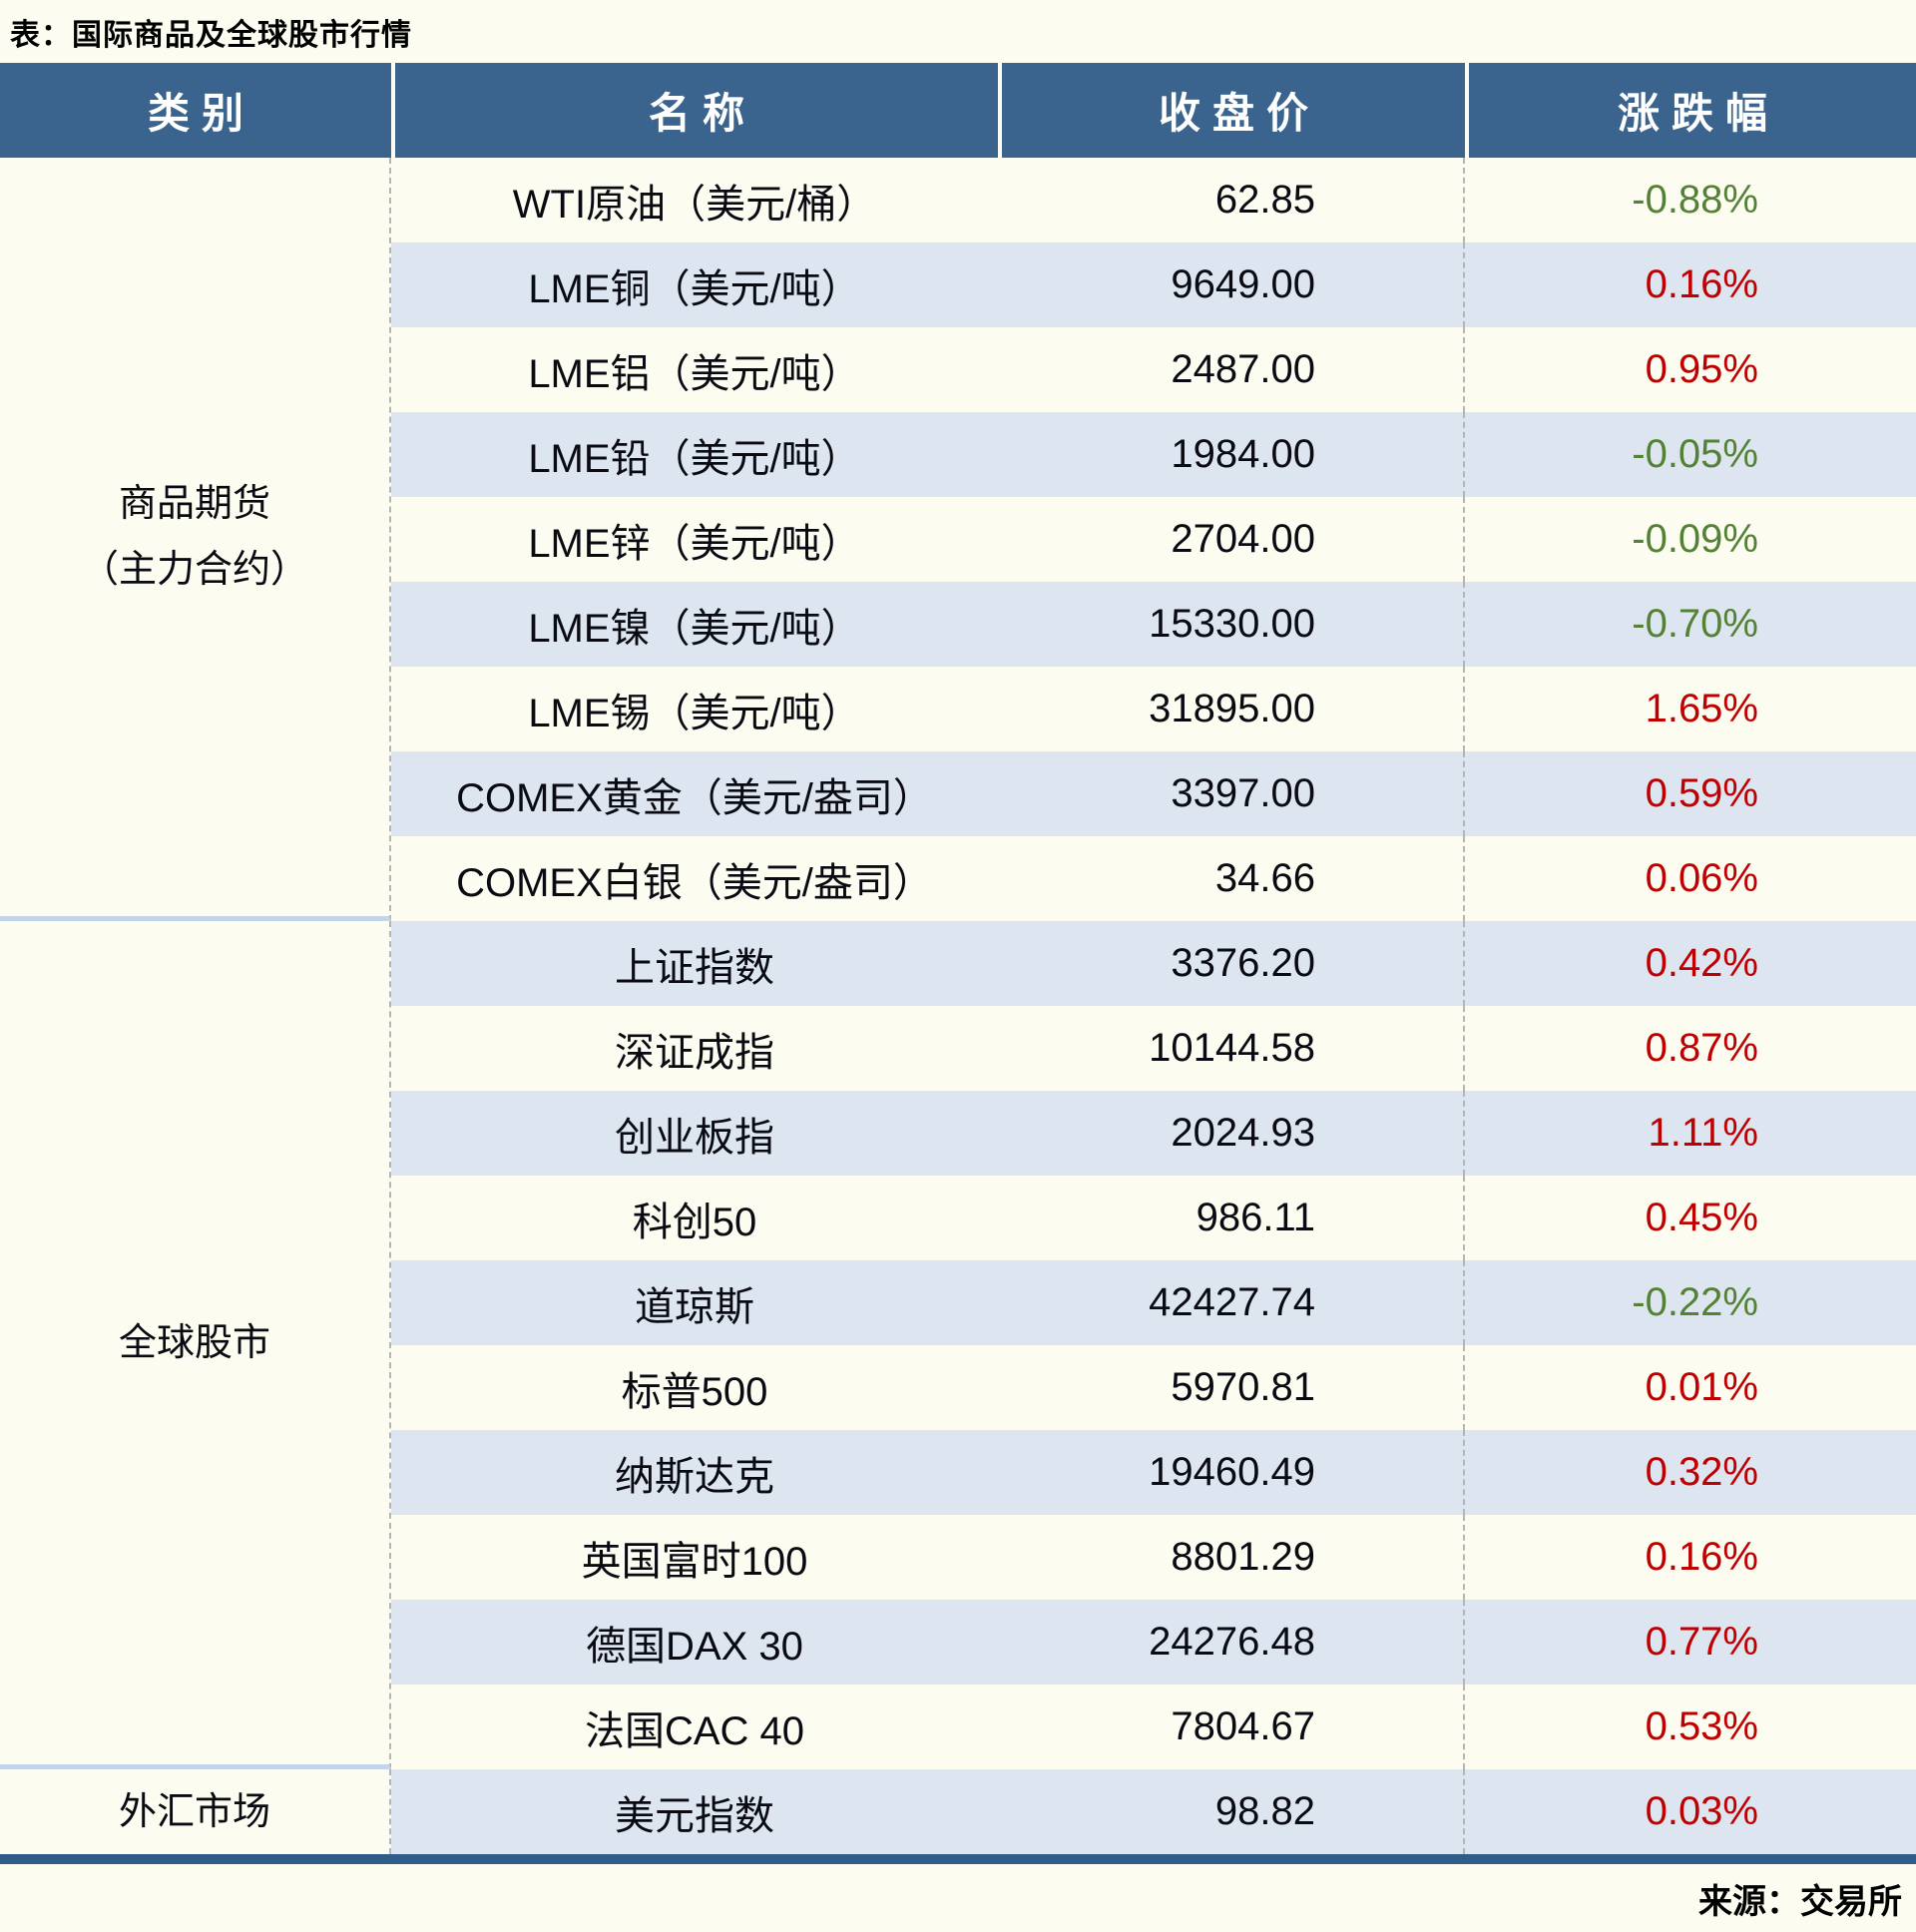 The height and width of the screenshot is (1932, 1916). I want to click on close-price: 1984.00, so click(1231, 454).